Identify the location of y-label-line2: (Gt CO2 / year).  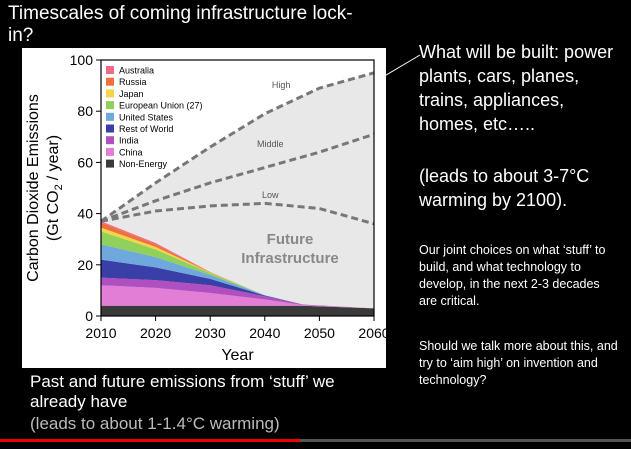
(55, 188).